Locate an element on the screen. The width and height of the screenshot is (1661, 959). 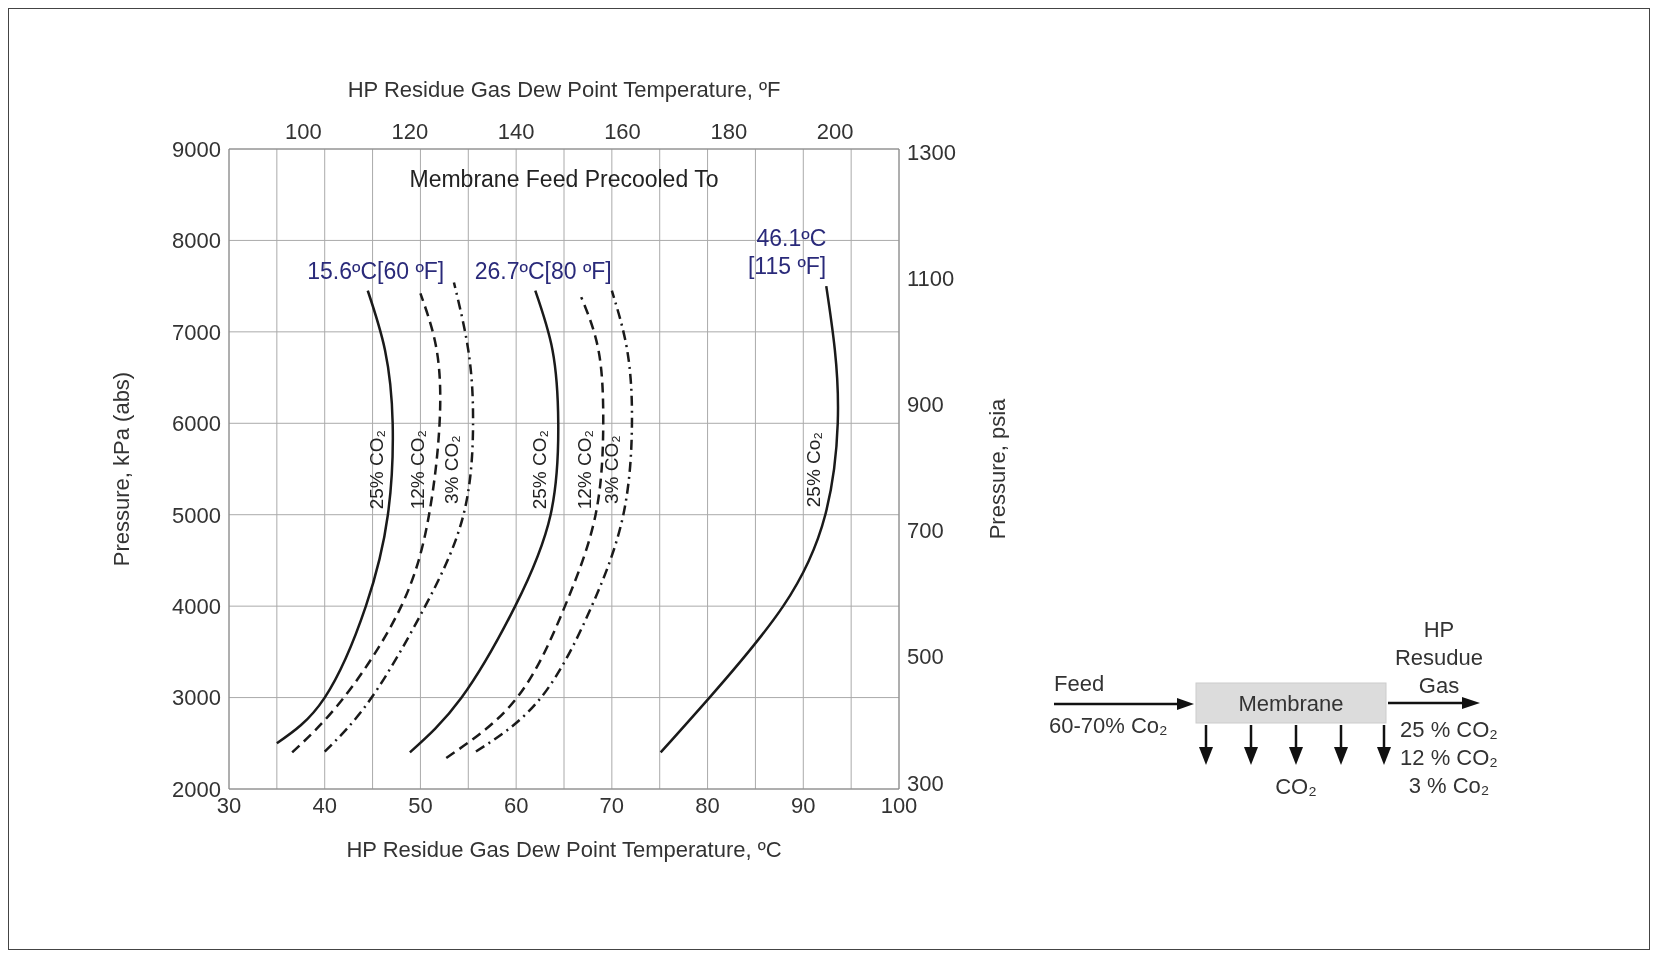
text: 3 % Co₂ is located at coordinates (1449, 785).